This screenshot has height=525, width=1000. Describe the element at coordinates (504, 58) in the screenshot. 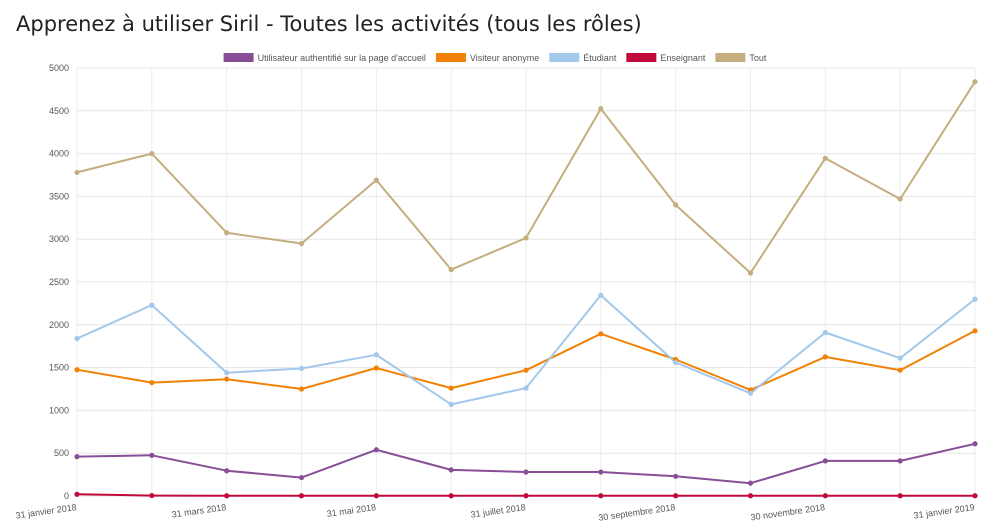

I see `legend-label: Visiteur anonyme` at that location.